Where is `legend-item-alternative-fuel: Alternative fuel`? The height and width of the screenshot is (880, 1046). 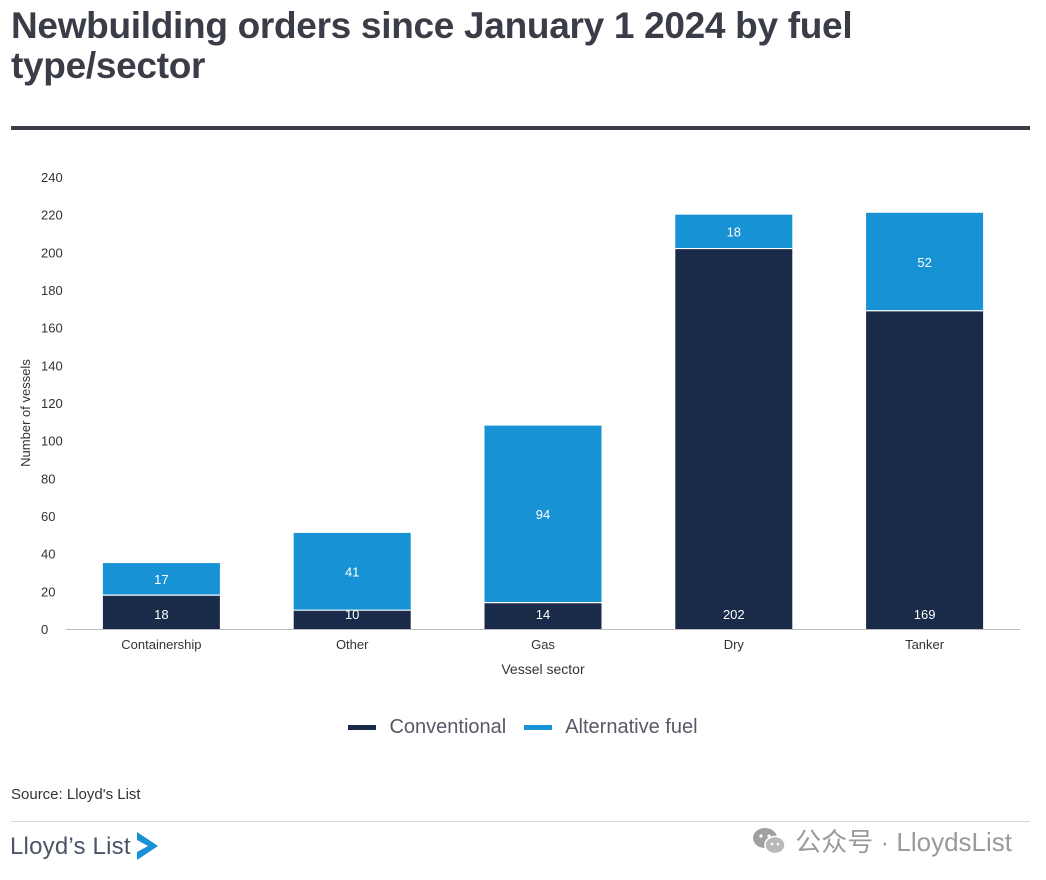
legend-item-alternative-fuel: Alternative fuel is located at coordinates (610, 727).